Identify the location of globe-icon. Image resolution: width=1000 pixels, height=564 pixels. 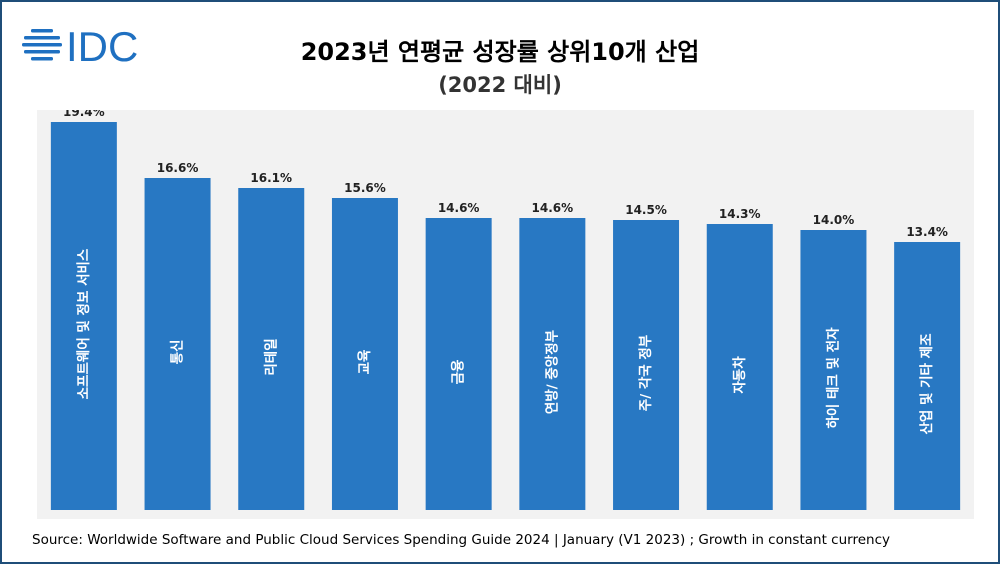
(42, 45).